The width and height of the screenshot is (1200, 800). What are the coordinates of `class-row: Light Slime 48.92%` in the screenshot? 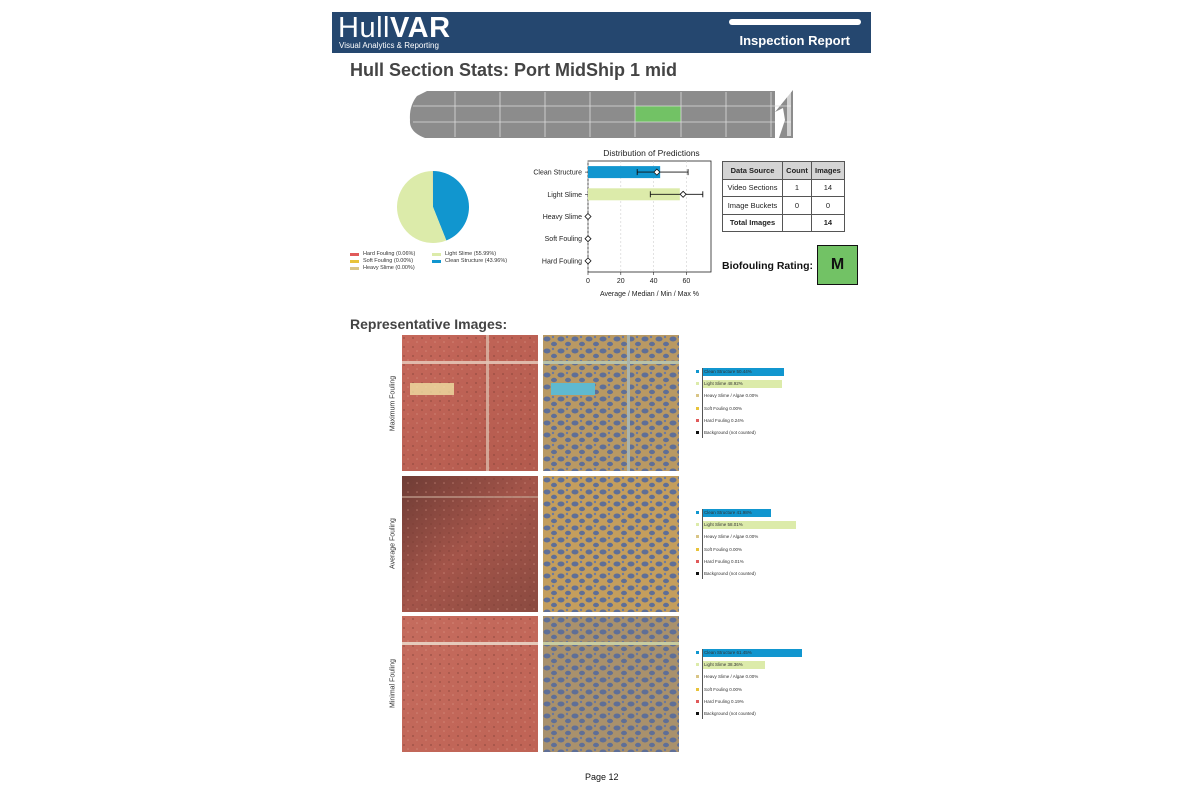 It's located at (754, 384).